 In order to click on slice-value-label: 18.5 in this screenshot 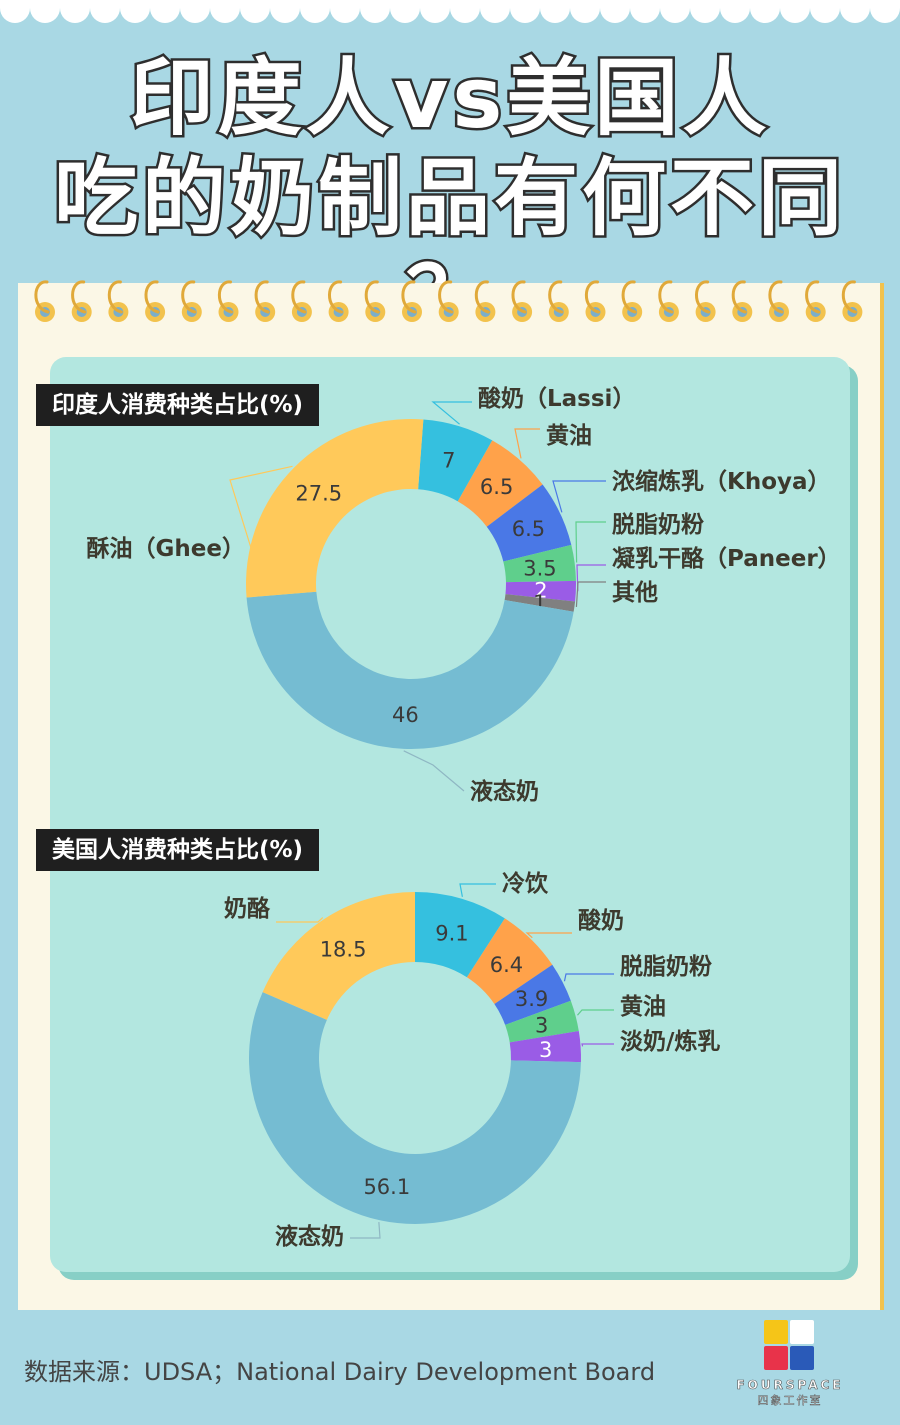, I will do `click(343, 950)`.